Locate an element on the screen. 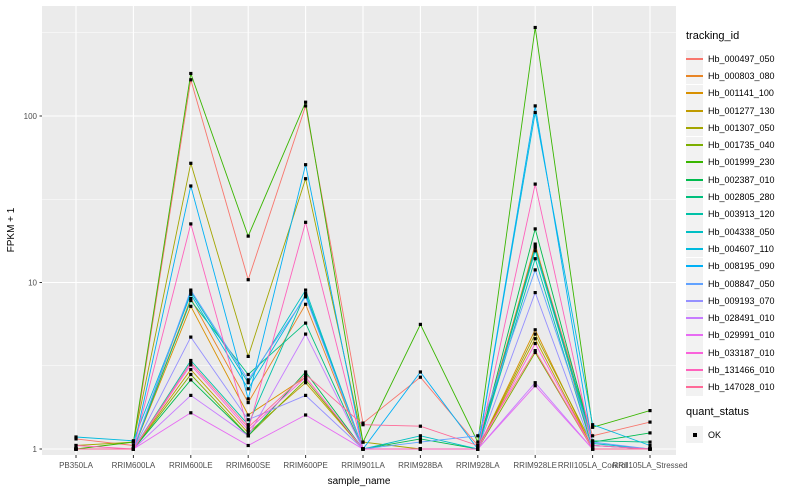  legend-entry: Hb_002387_010 is located at coordinates (742, 180).